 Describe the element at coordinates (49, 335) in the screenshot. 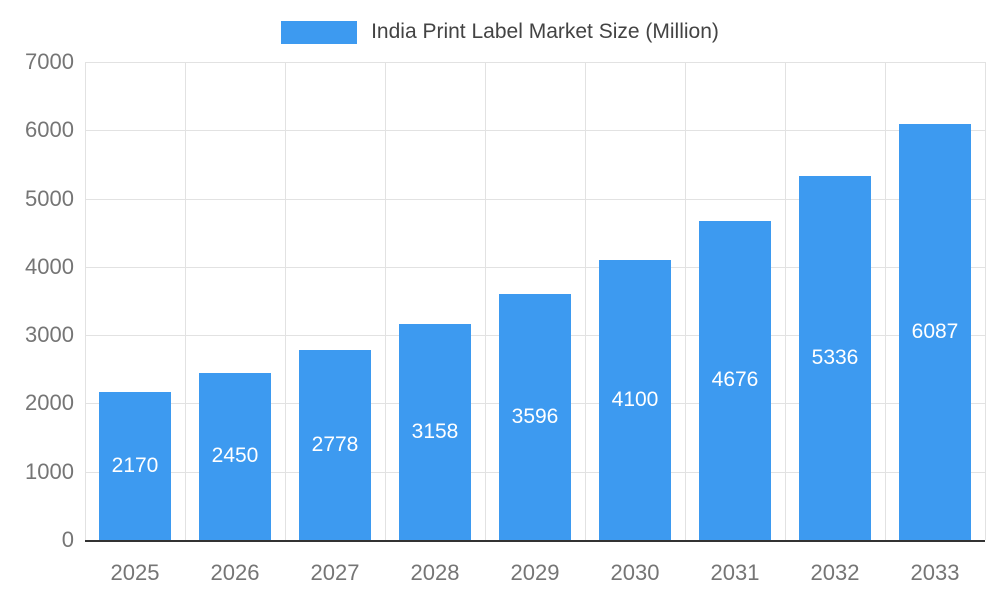

I see `y-axis-tick-label: 3000` at that location.